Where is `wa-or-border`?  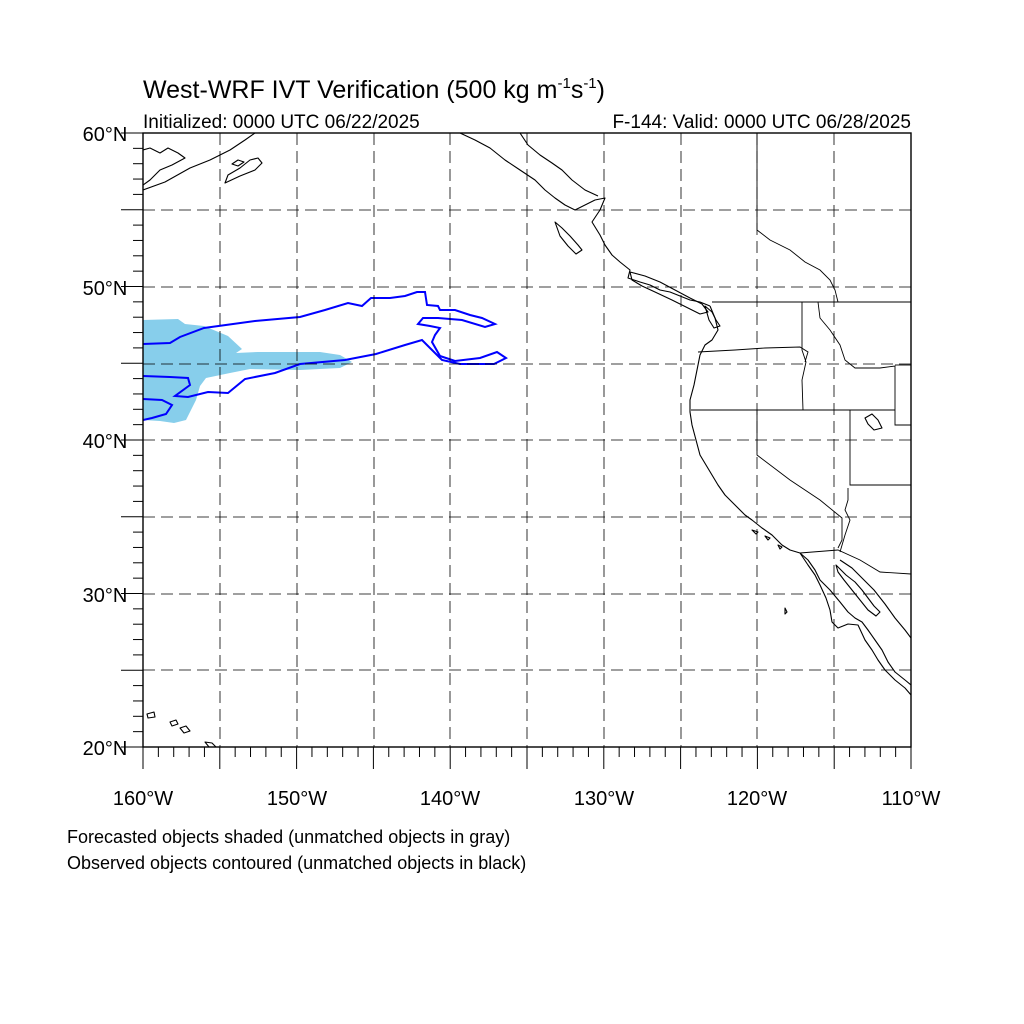
wa-or-border is located at coordinates (753, 354).